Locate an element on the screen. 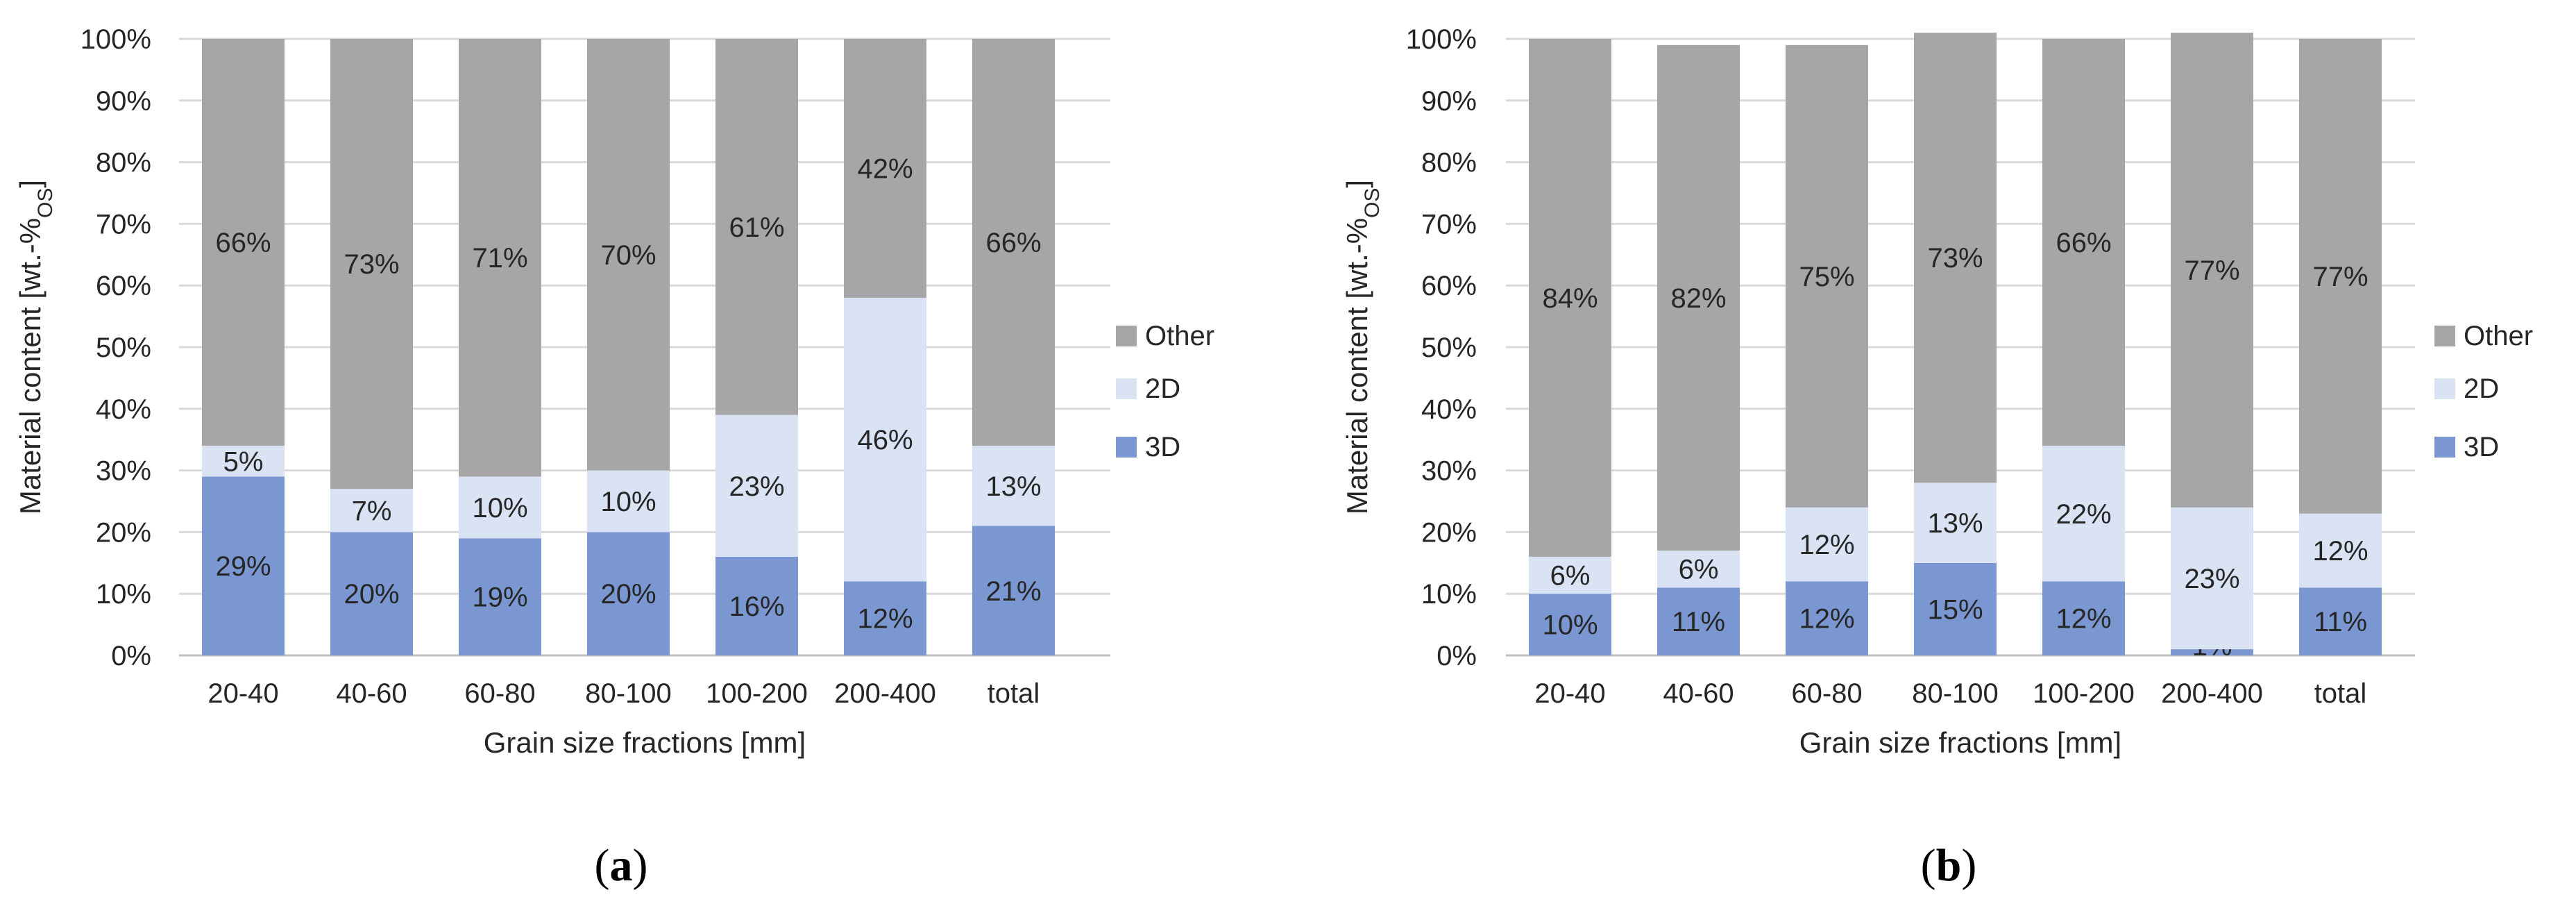 This screenshot has width=2576, height=922. data-label: 11% is located at coordinates (1698, 622).